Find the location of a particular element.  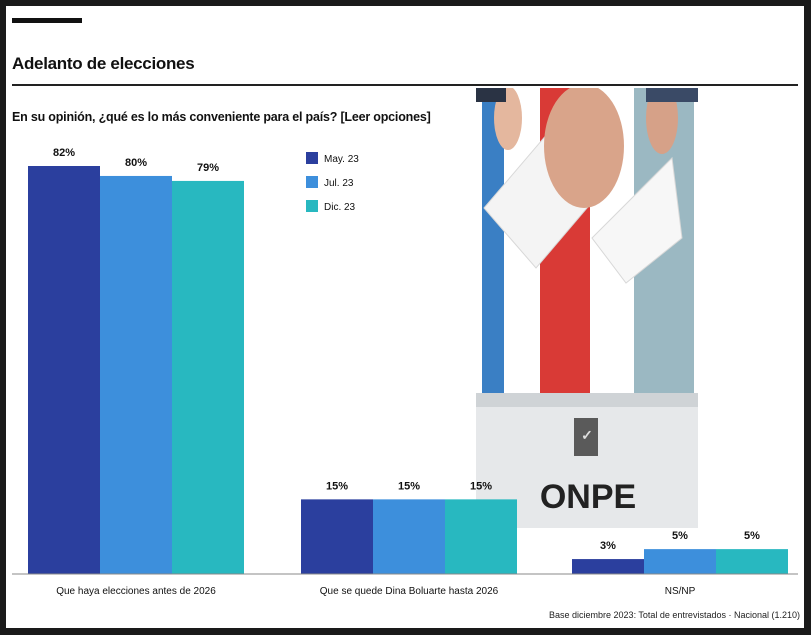

bar-value-label: 82% is located at coordinates (64, 153).